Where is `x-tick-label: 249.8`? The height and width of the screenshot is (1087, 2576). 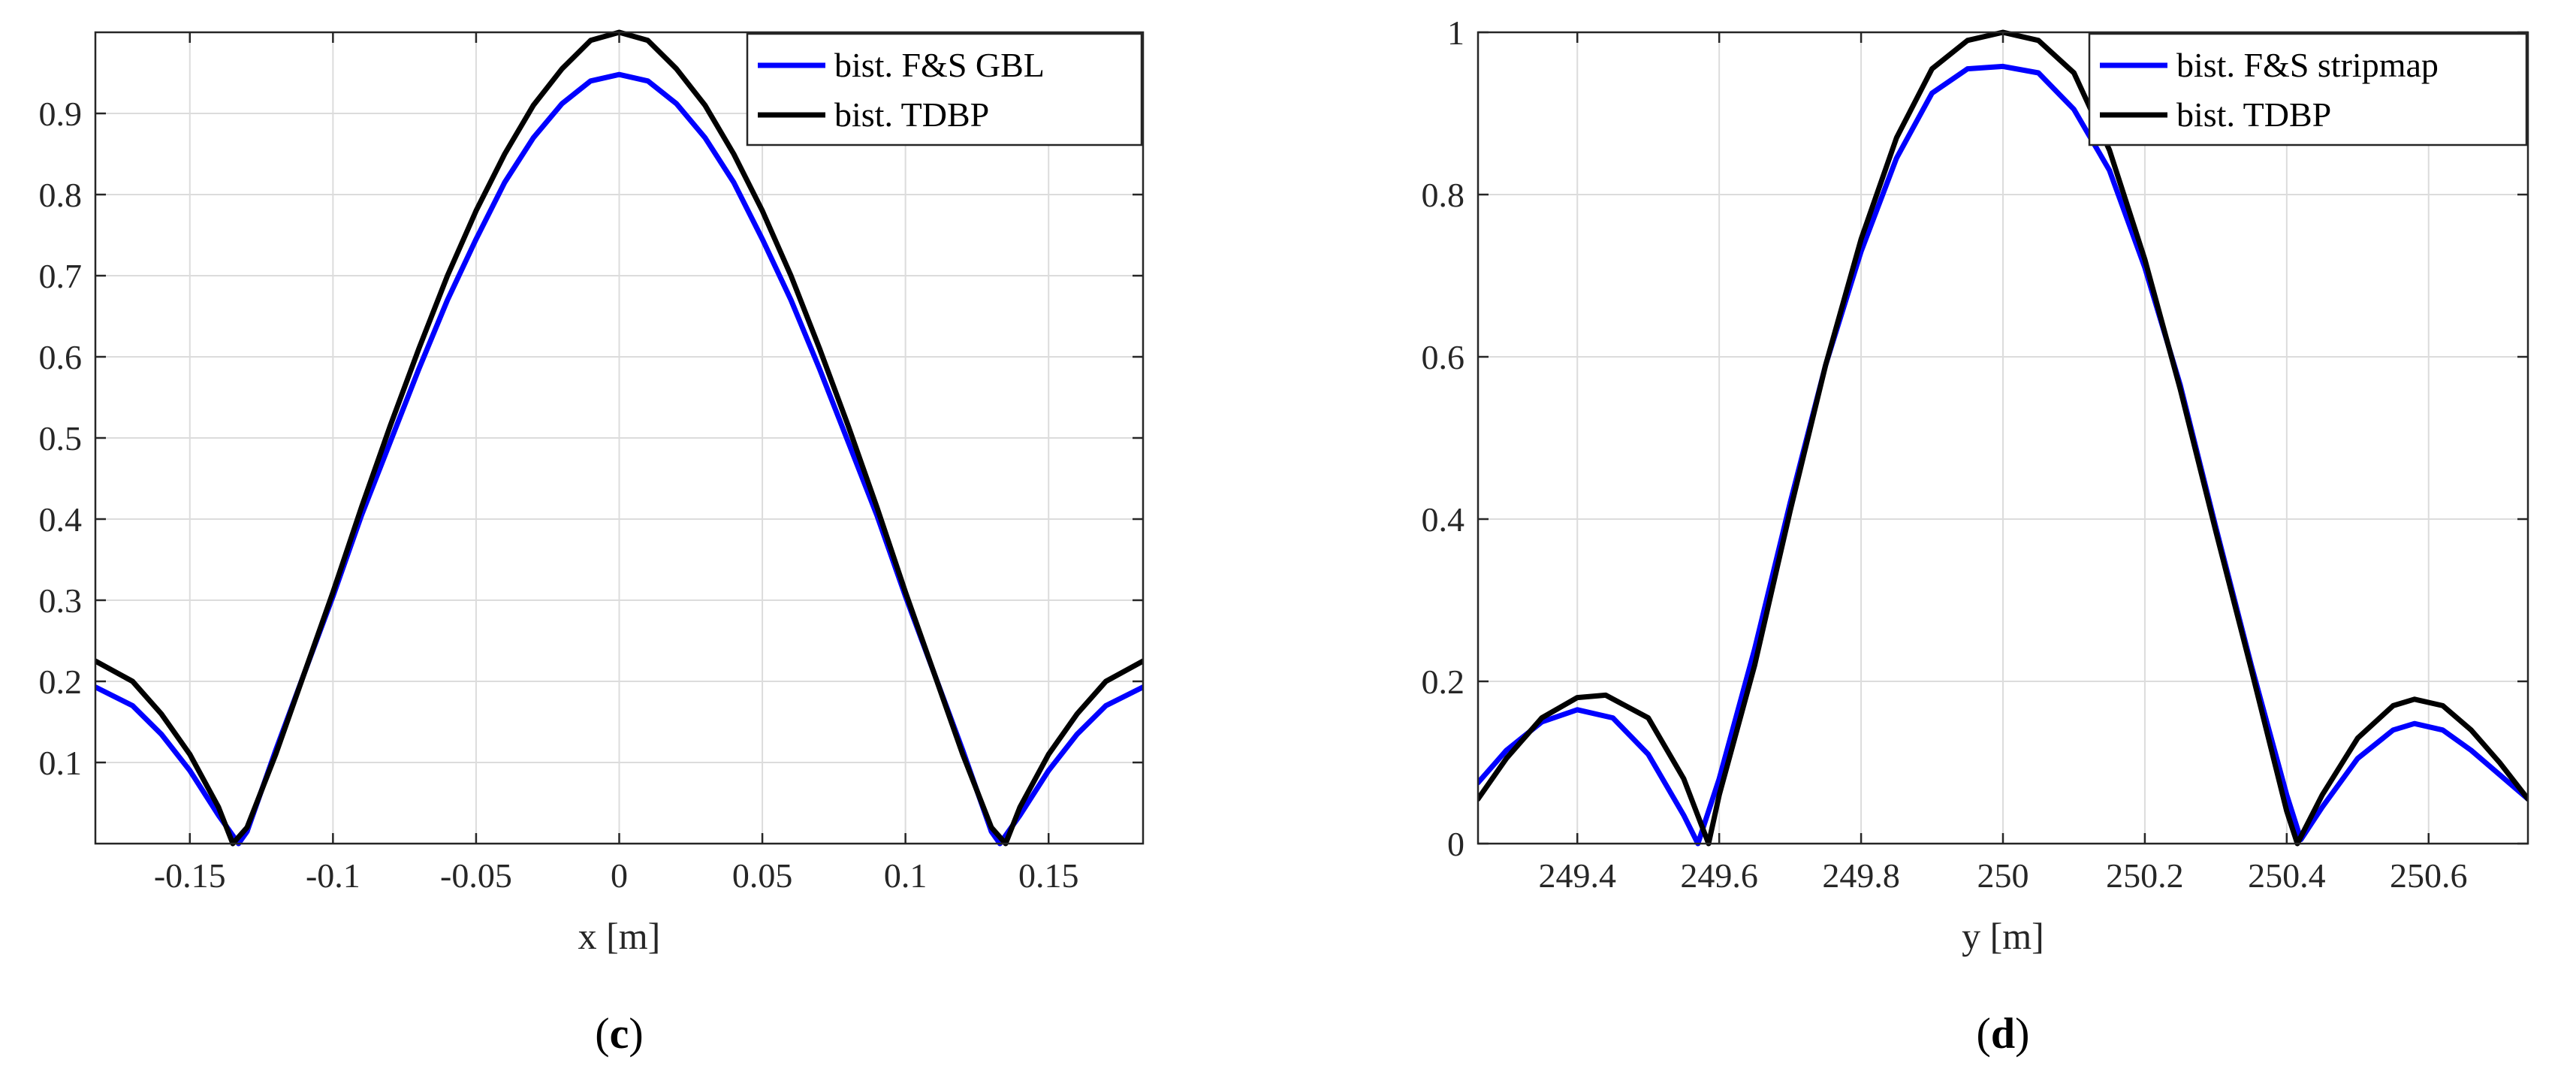 x-tick-label: 249.8 is located at coordinates (1861, 875).